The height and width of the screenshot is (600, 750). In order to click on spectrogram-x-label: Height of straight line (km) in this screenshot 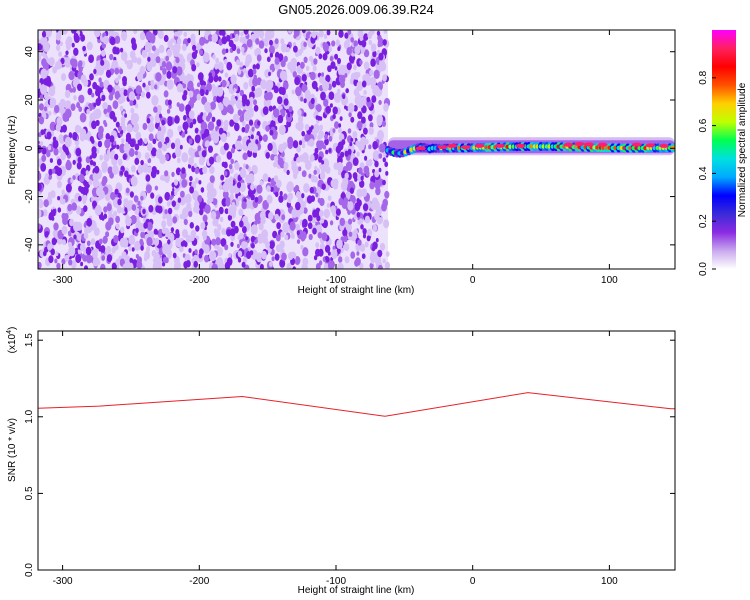, I will do `click(356, 290)`.